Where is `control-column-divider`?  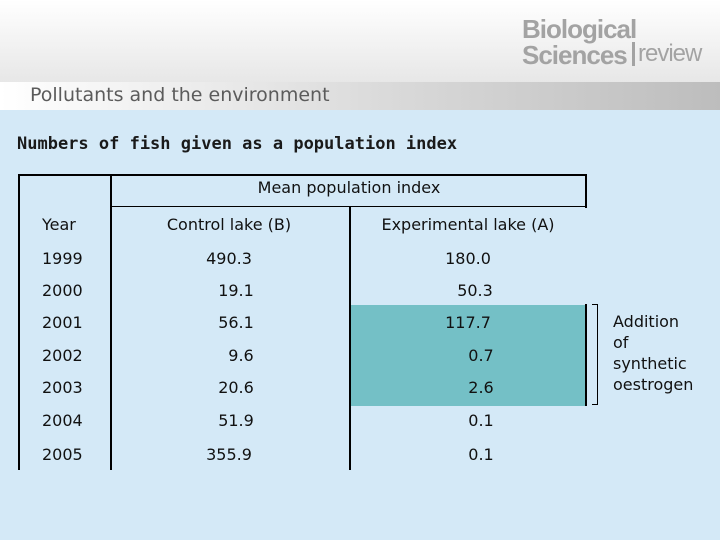 control-column-divider is located at coordinates (350, 338).